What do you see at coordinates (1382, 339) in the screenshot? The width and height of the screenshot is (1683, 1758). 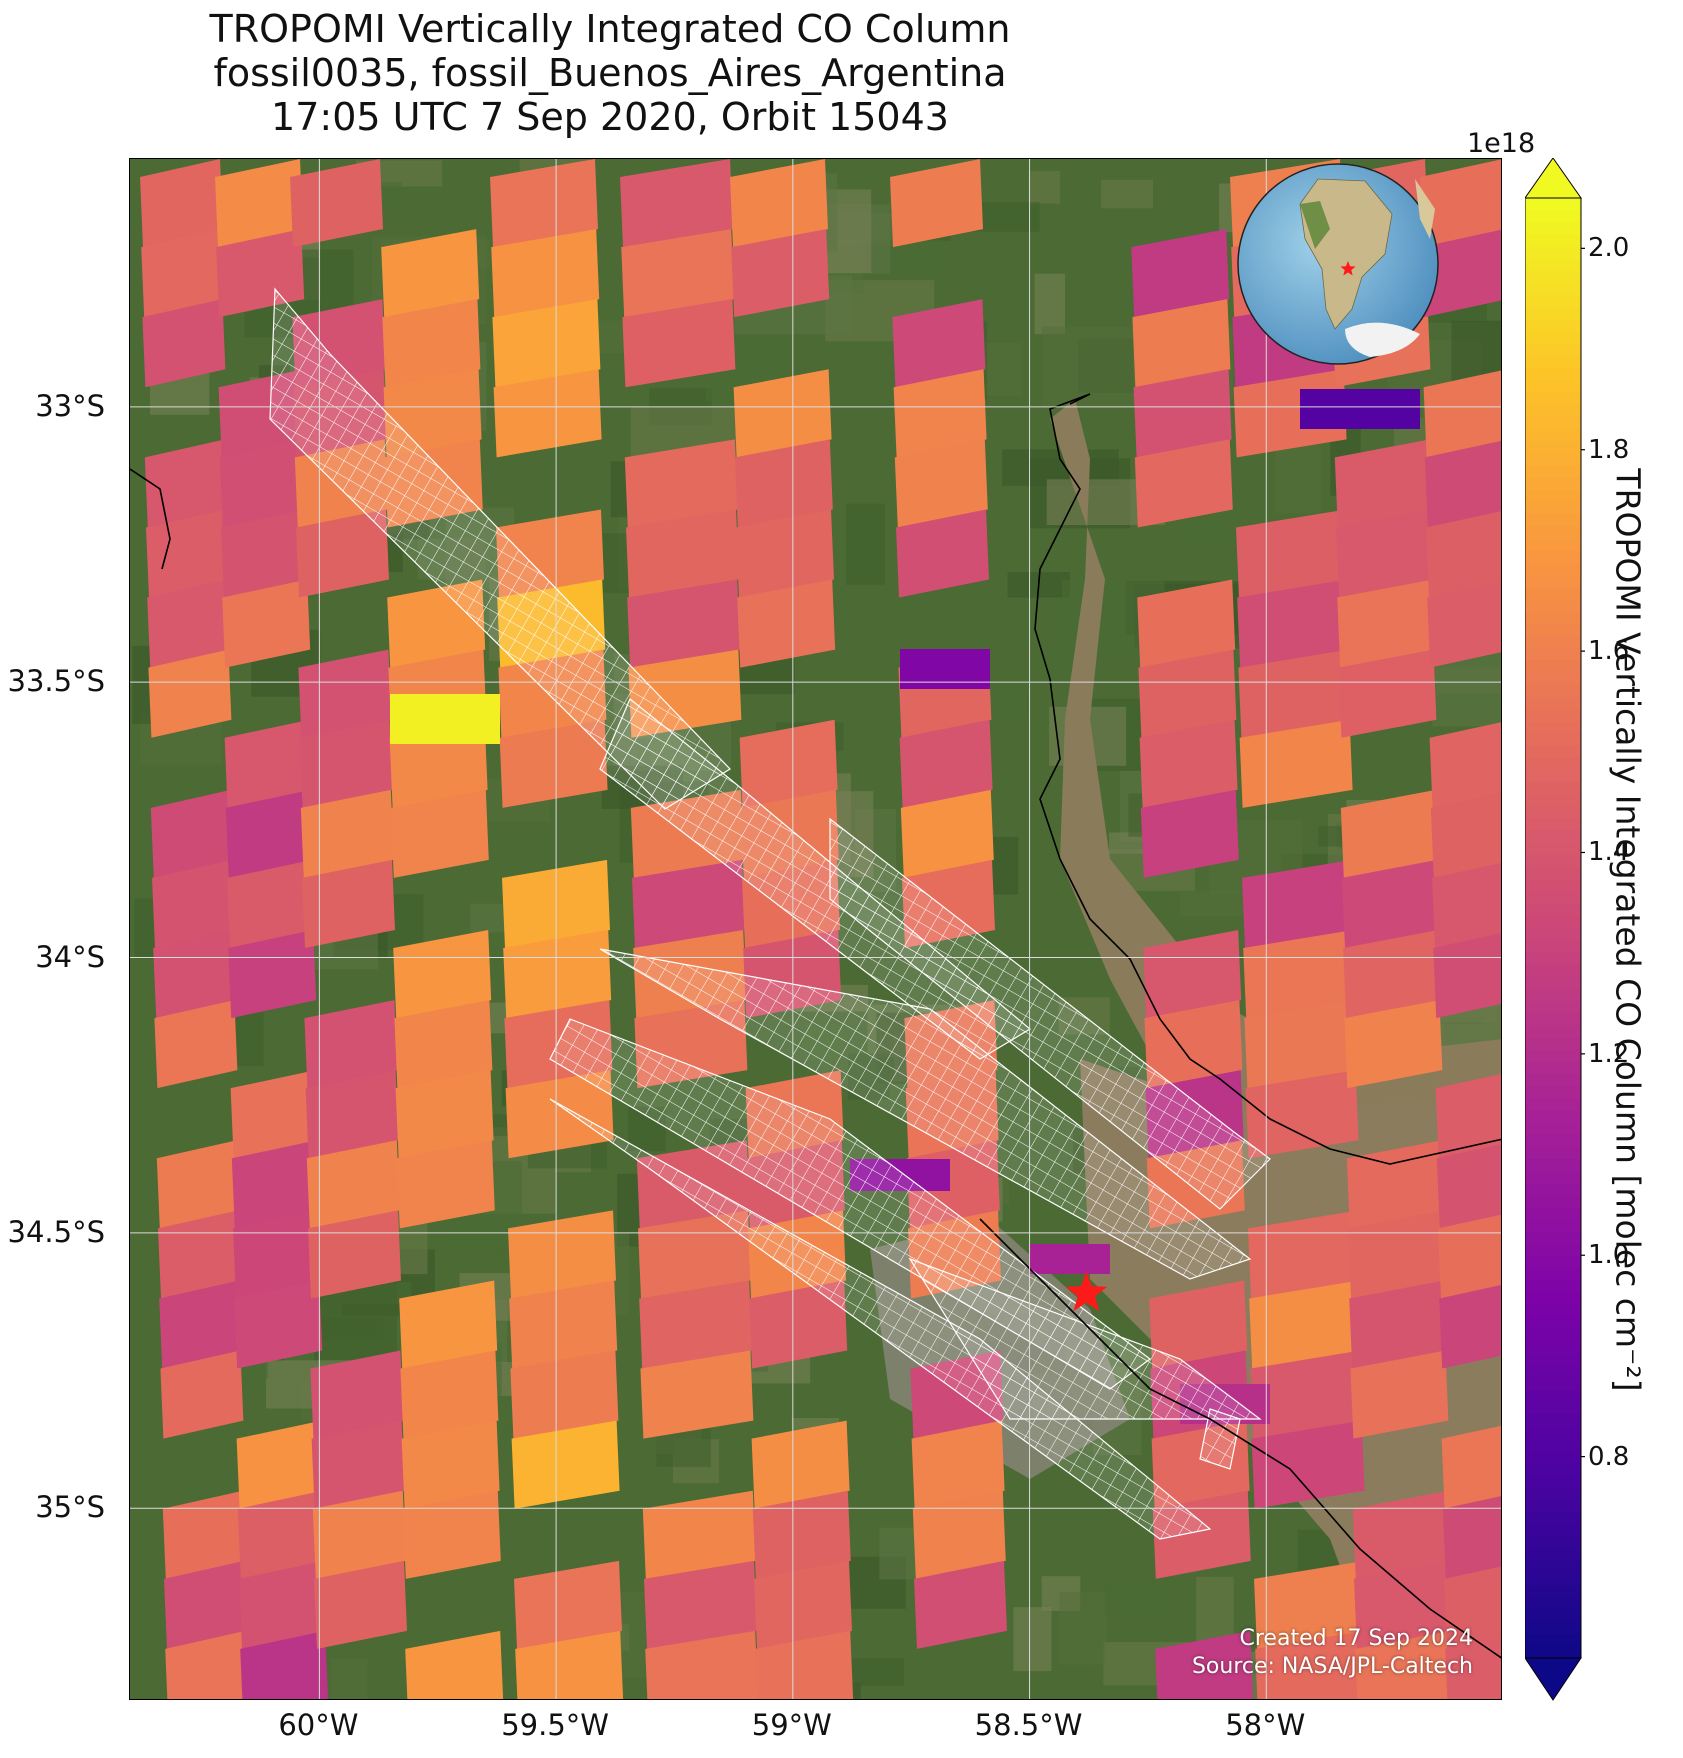 I see `globe-antarctica` at bounding box center [1382, 339].